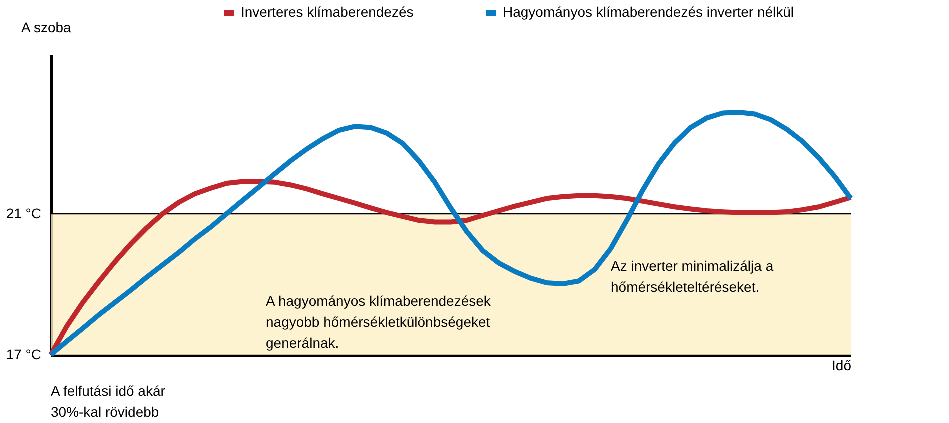 The width and height of the screenshot is (949, 423). I want to click on annotation: A hagyományos klímaberendezések nagyobb hőmérsékletkülönbségeket generálnak., so click(379, 322).